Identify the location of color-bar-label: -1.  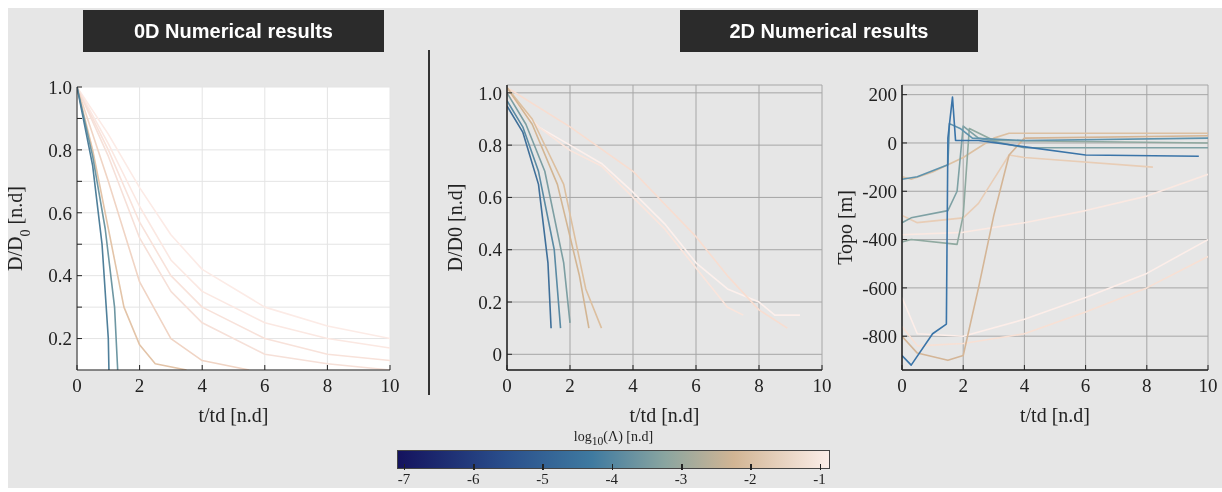
(819, 479).